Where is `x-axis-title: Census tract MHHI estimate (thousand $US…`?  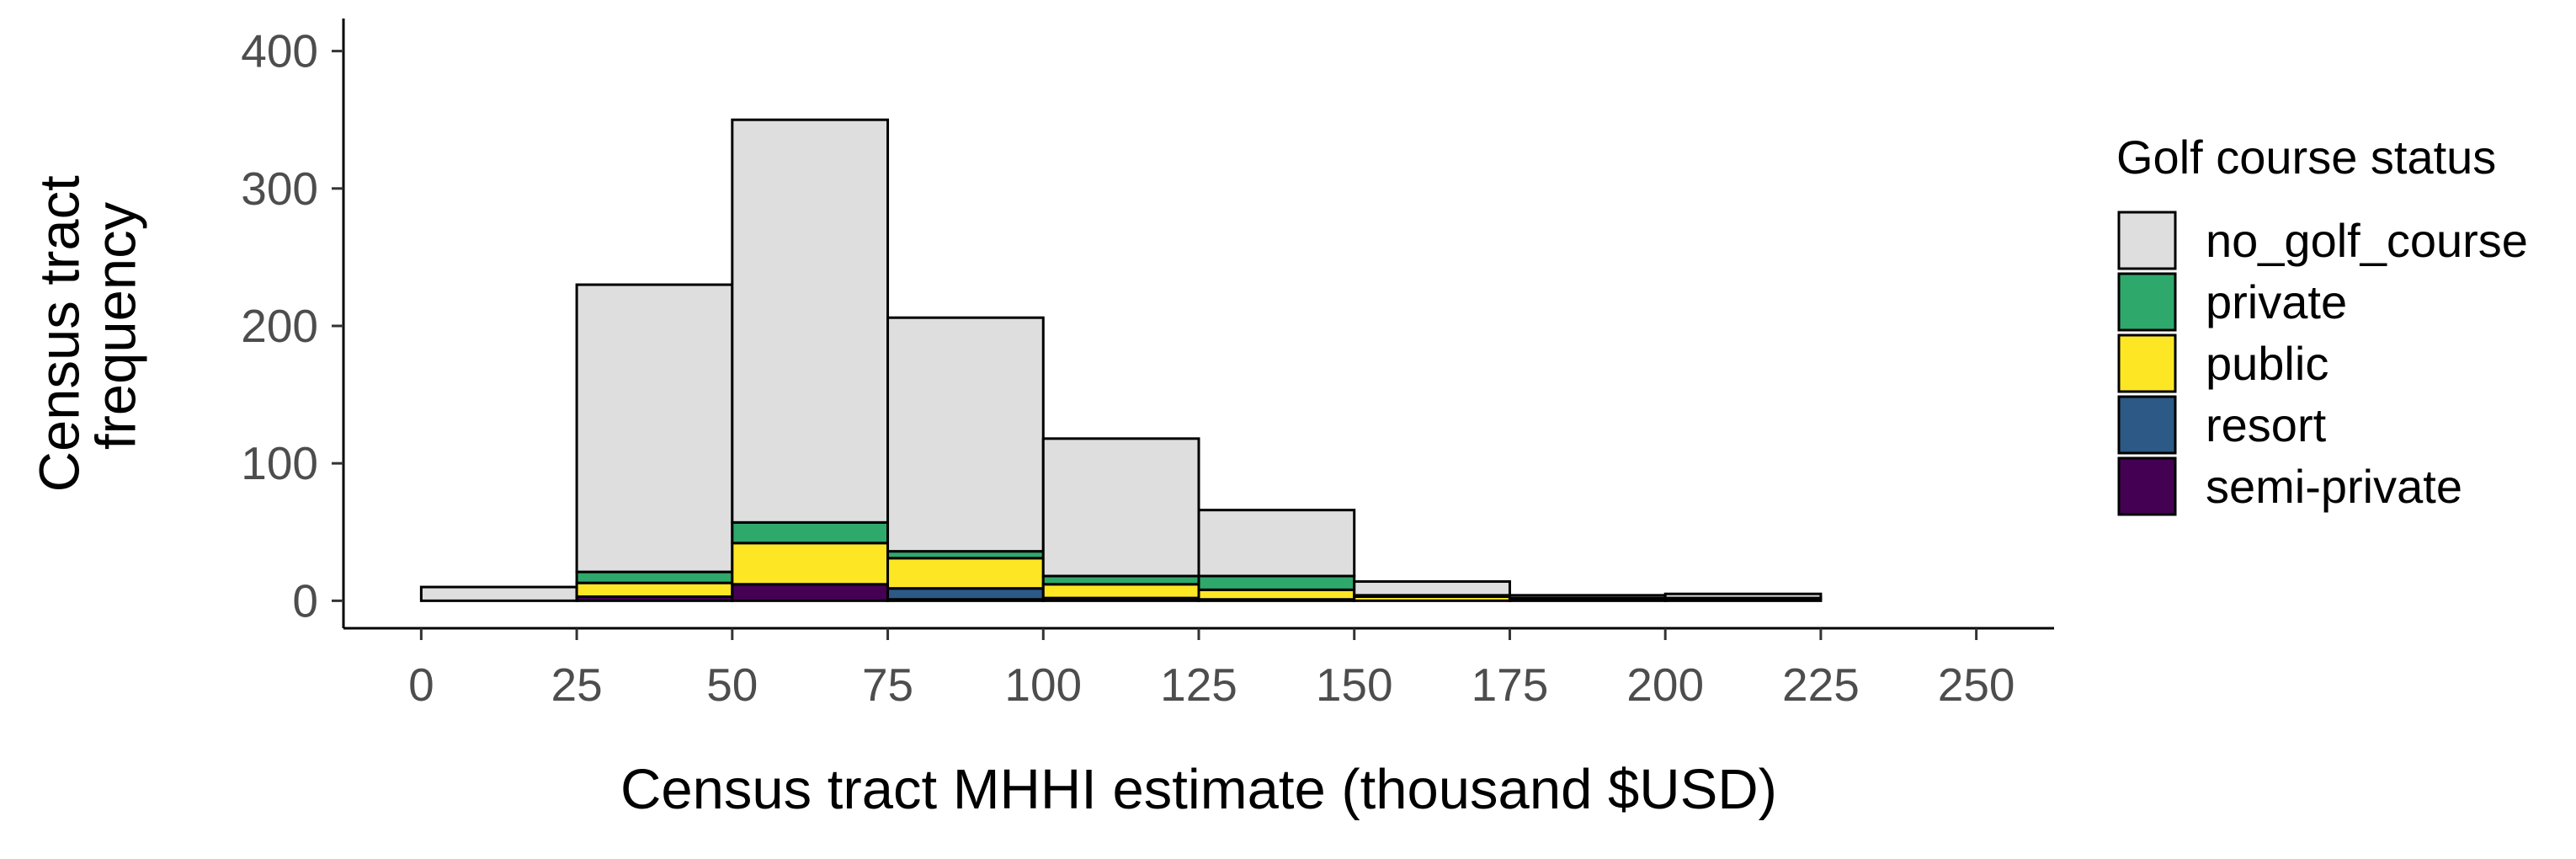 x-axis-title: Census tract MHHI estimate (thousand $US… is located at coordinates (1199, 789).